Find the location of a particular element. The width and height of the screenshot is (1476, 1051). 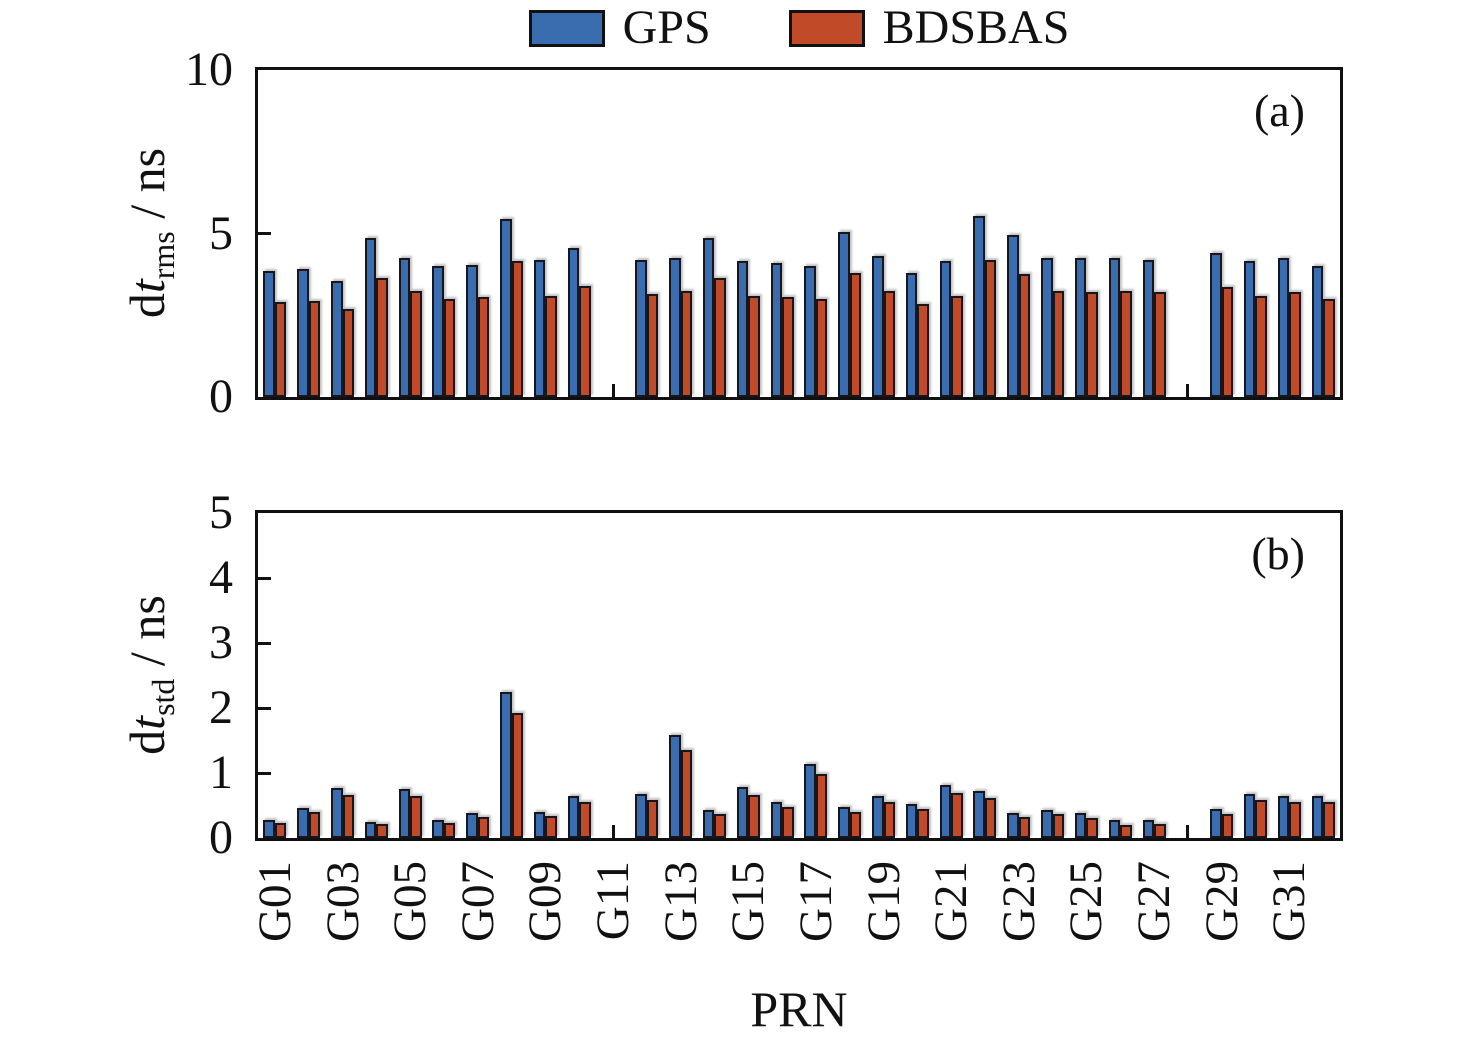

x-tick-label-G07: G07 is located at coordinates (477, 901).